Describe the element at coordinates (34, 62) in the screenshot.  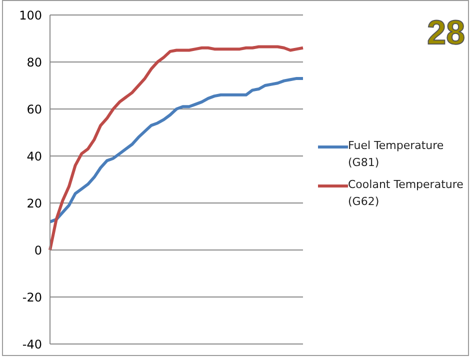
I see `y-tick-label: 80` at that location.